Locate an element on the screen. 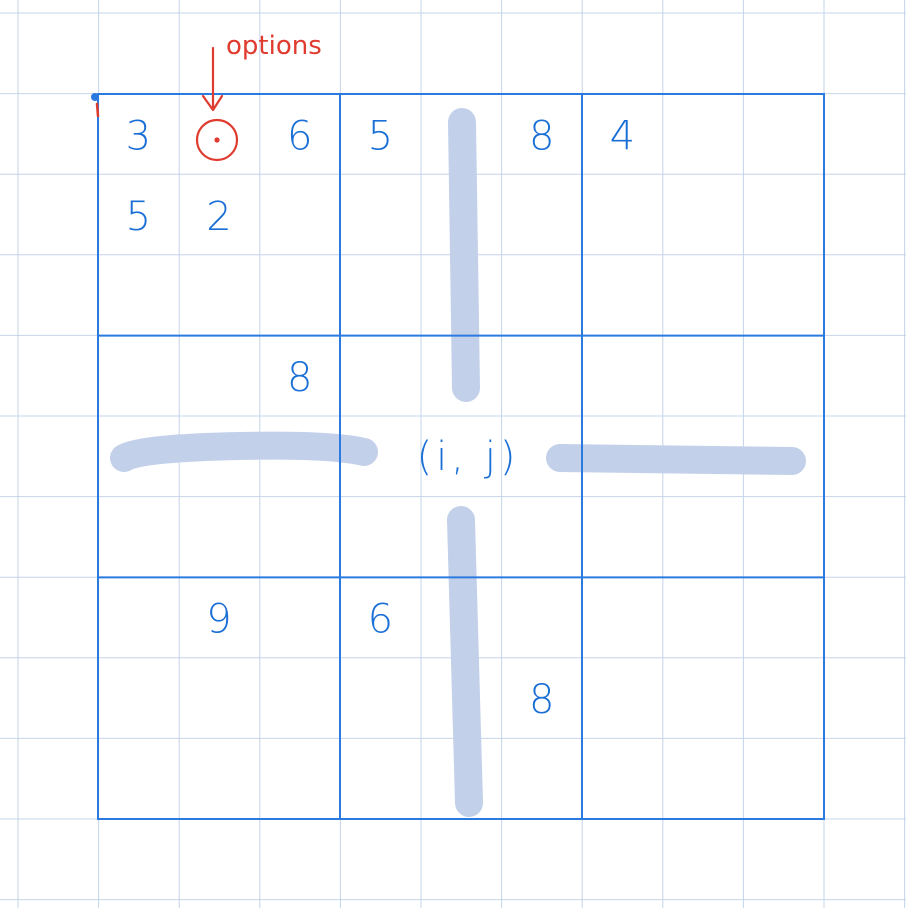 This screenshot has height=908, width=906. center-label: (i, j) is located at coordinates (468, 457).